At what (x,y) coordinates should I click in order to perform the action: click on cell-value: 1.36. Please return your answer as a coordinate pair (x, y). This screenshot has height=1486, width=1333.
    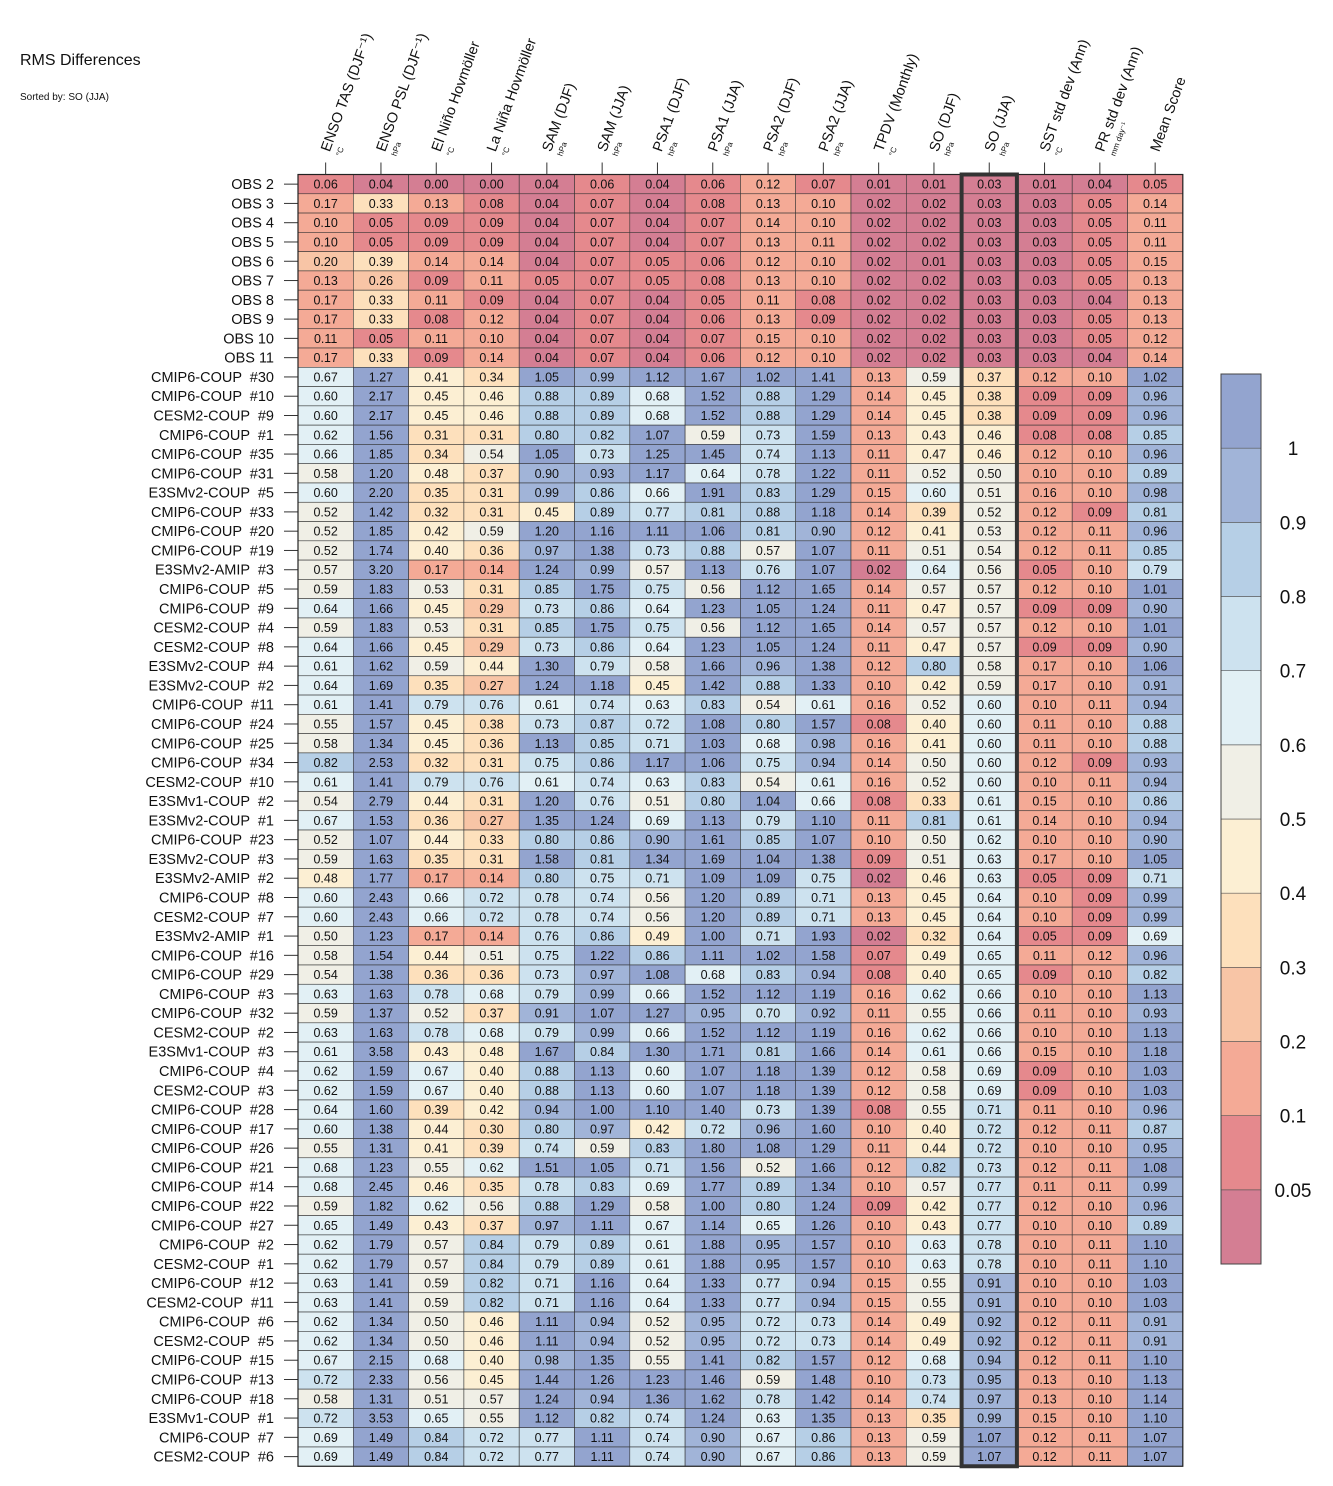
    Looking at the image, I should click on (657, 1399).